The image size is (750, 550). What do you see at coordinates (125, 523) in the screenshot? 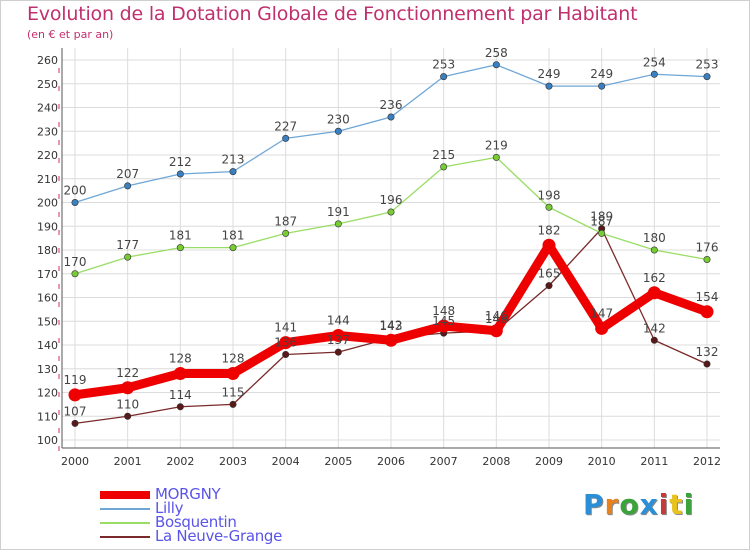
I see `legend-swatch-bosquentin` at bounding box center [125, 523].